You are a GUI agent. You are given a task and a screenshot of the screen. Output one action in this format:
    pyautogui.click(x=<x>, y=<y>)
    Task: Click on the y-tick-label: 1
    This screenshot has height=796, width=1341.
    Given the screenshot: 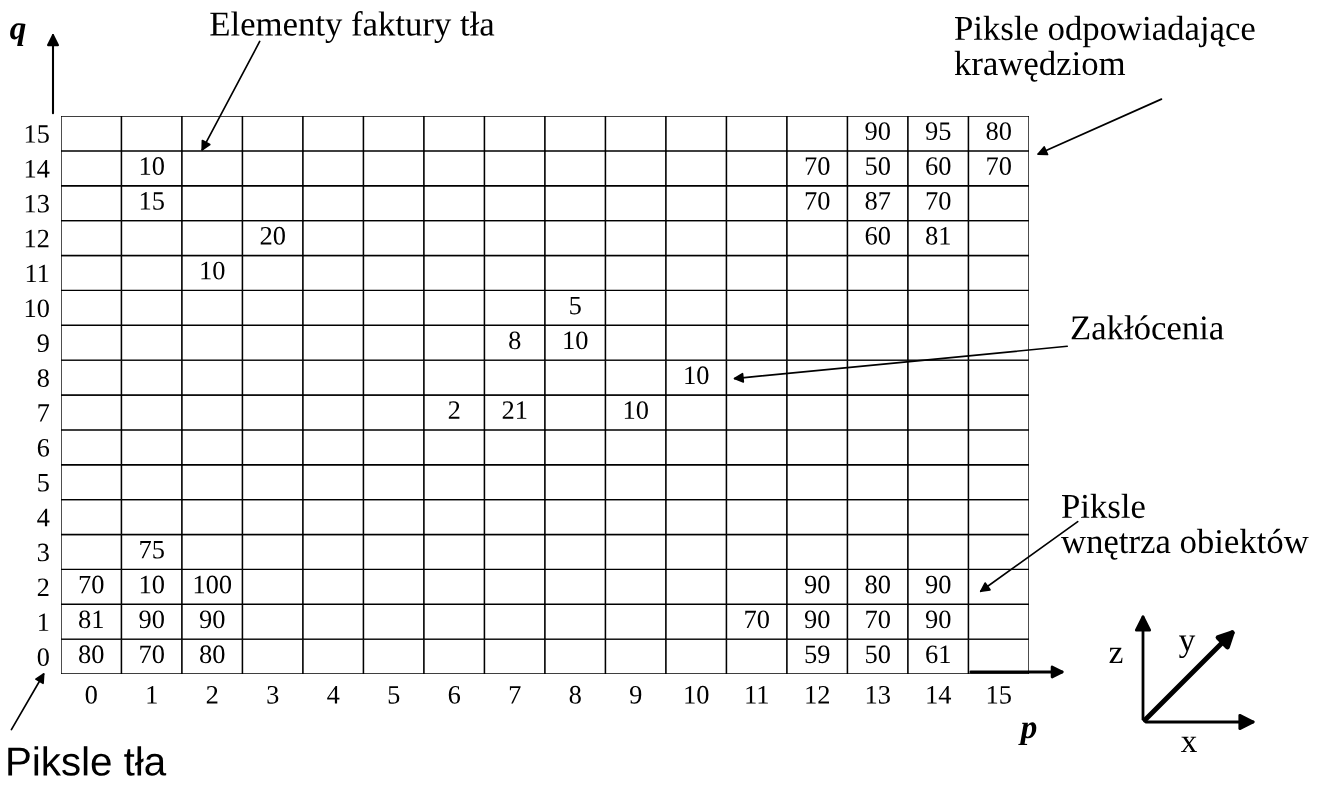 What is the action you would take?
    pyautogui.click(x=44, y=622)
    